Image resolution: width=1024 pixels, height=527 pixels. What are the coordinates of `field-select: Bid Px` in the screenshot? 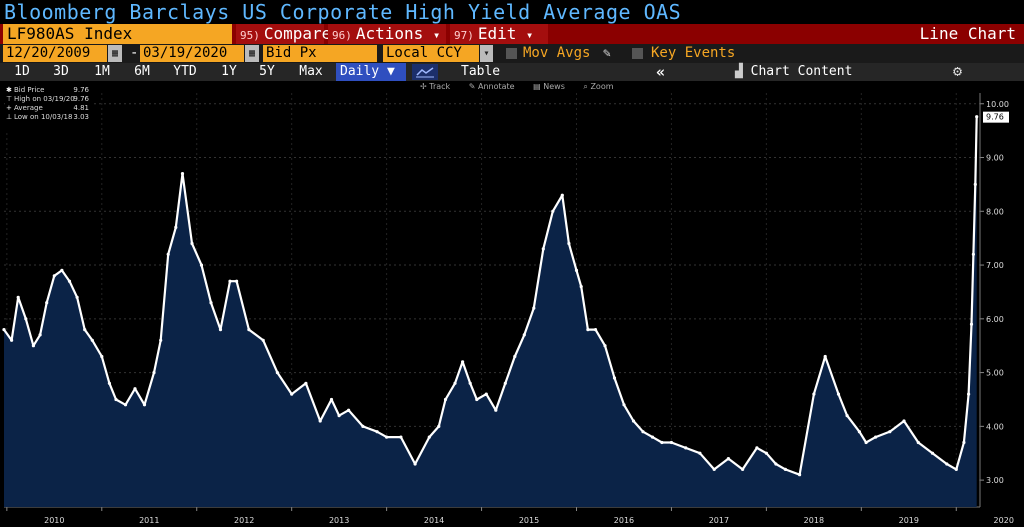 It's located at (320, 53).